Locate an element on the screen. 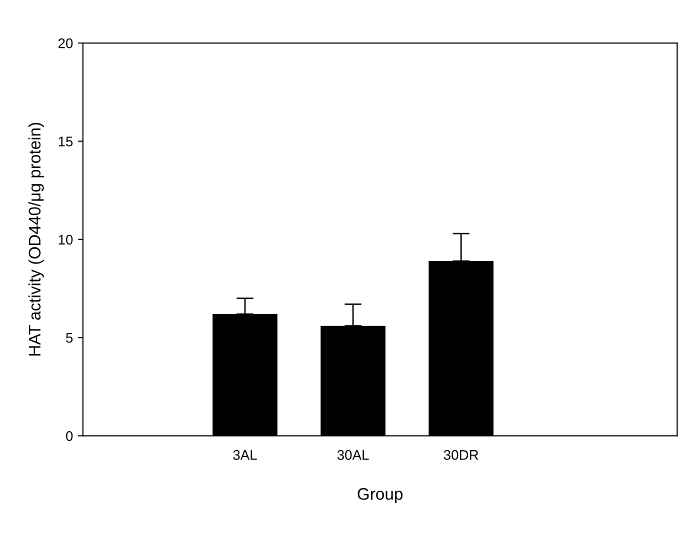 The height and width of the screenshot is (538, 691). y-tick-label: 15 is located at coordinates (65, 141).